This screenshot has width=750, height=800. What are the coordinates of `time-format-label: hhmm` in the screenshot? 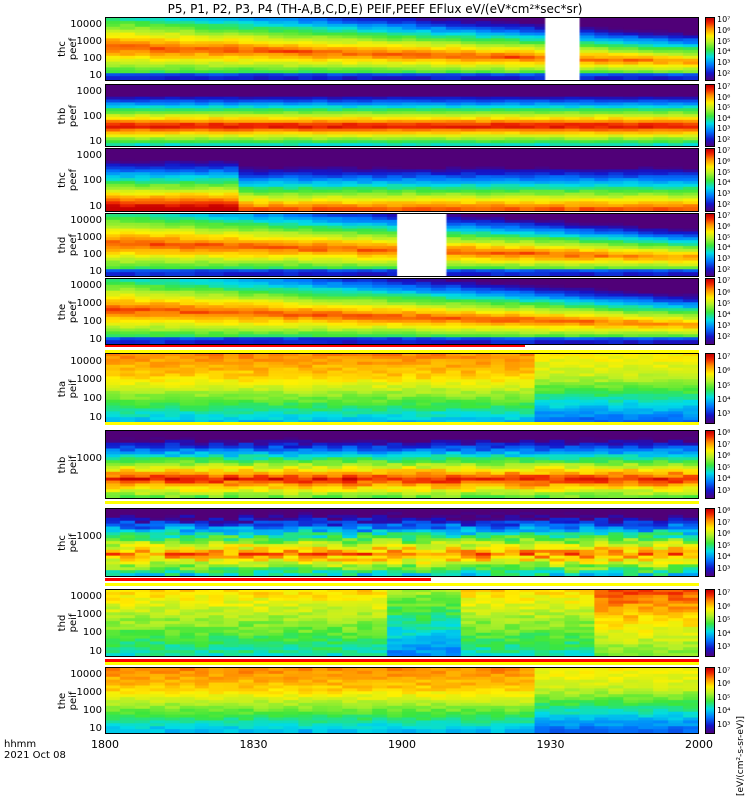 It's located at (20, 744).